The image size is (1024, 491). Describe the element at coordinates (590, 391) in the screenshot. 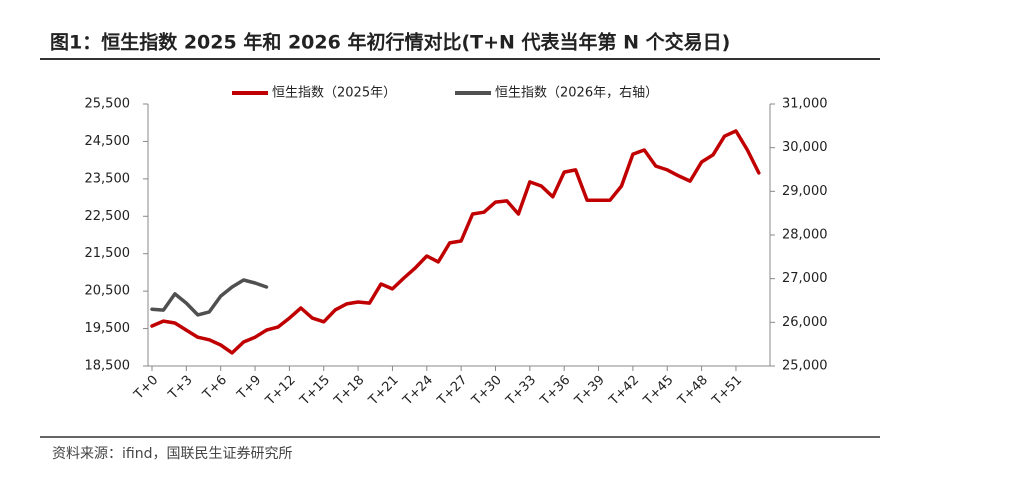

I see `x-tick-label: T+39` at that location.